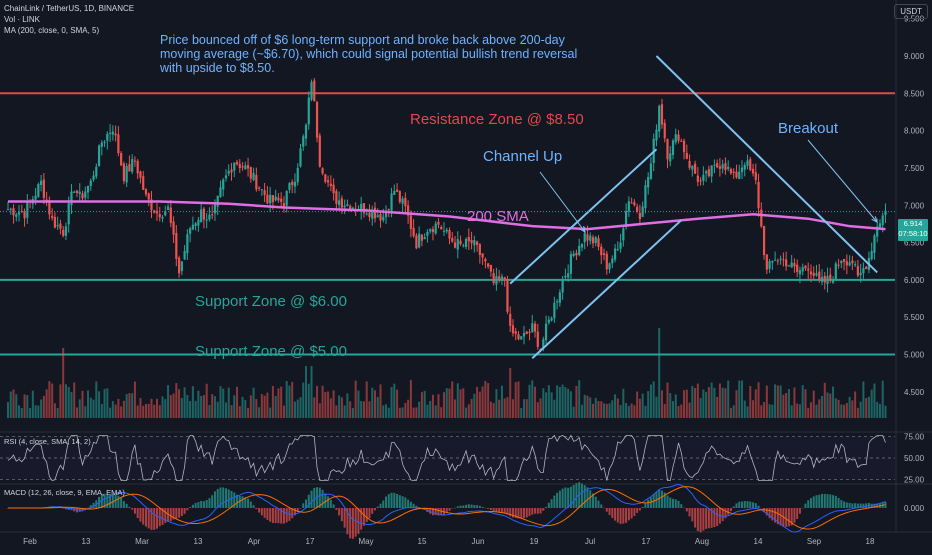 This screenshot has width=932, height=555. Describe the element at coordinates (911, 11) in the screenshot. I see `currency-button: USDT` at that location.